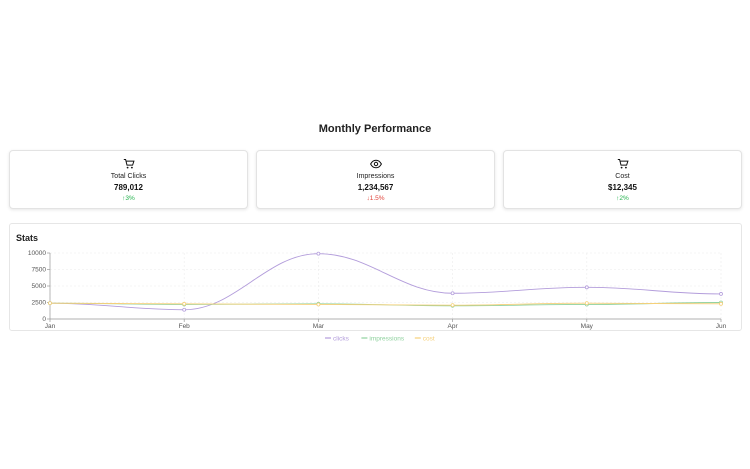  What do you see at coordinates (375, 129) in the screenshot?
I see `page-title: Monthly Performance` at bounding box center [375, 129].